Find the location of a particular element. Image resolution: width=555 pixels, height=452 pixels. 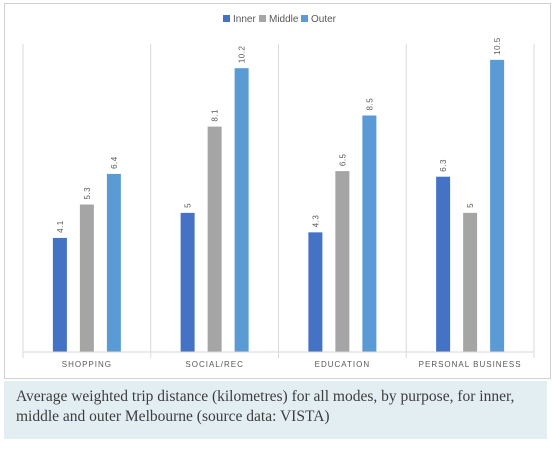

chart-legend: Inner Middle Outer is located at coordinates (280, 19).